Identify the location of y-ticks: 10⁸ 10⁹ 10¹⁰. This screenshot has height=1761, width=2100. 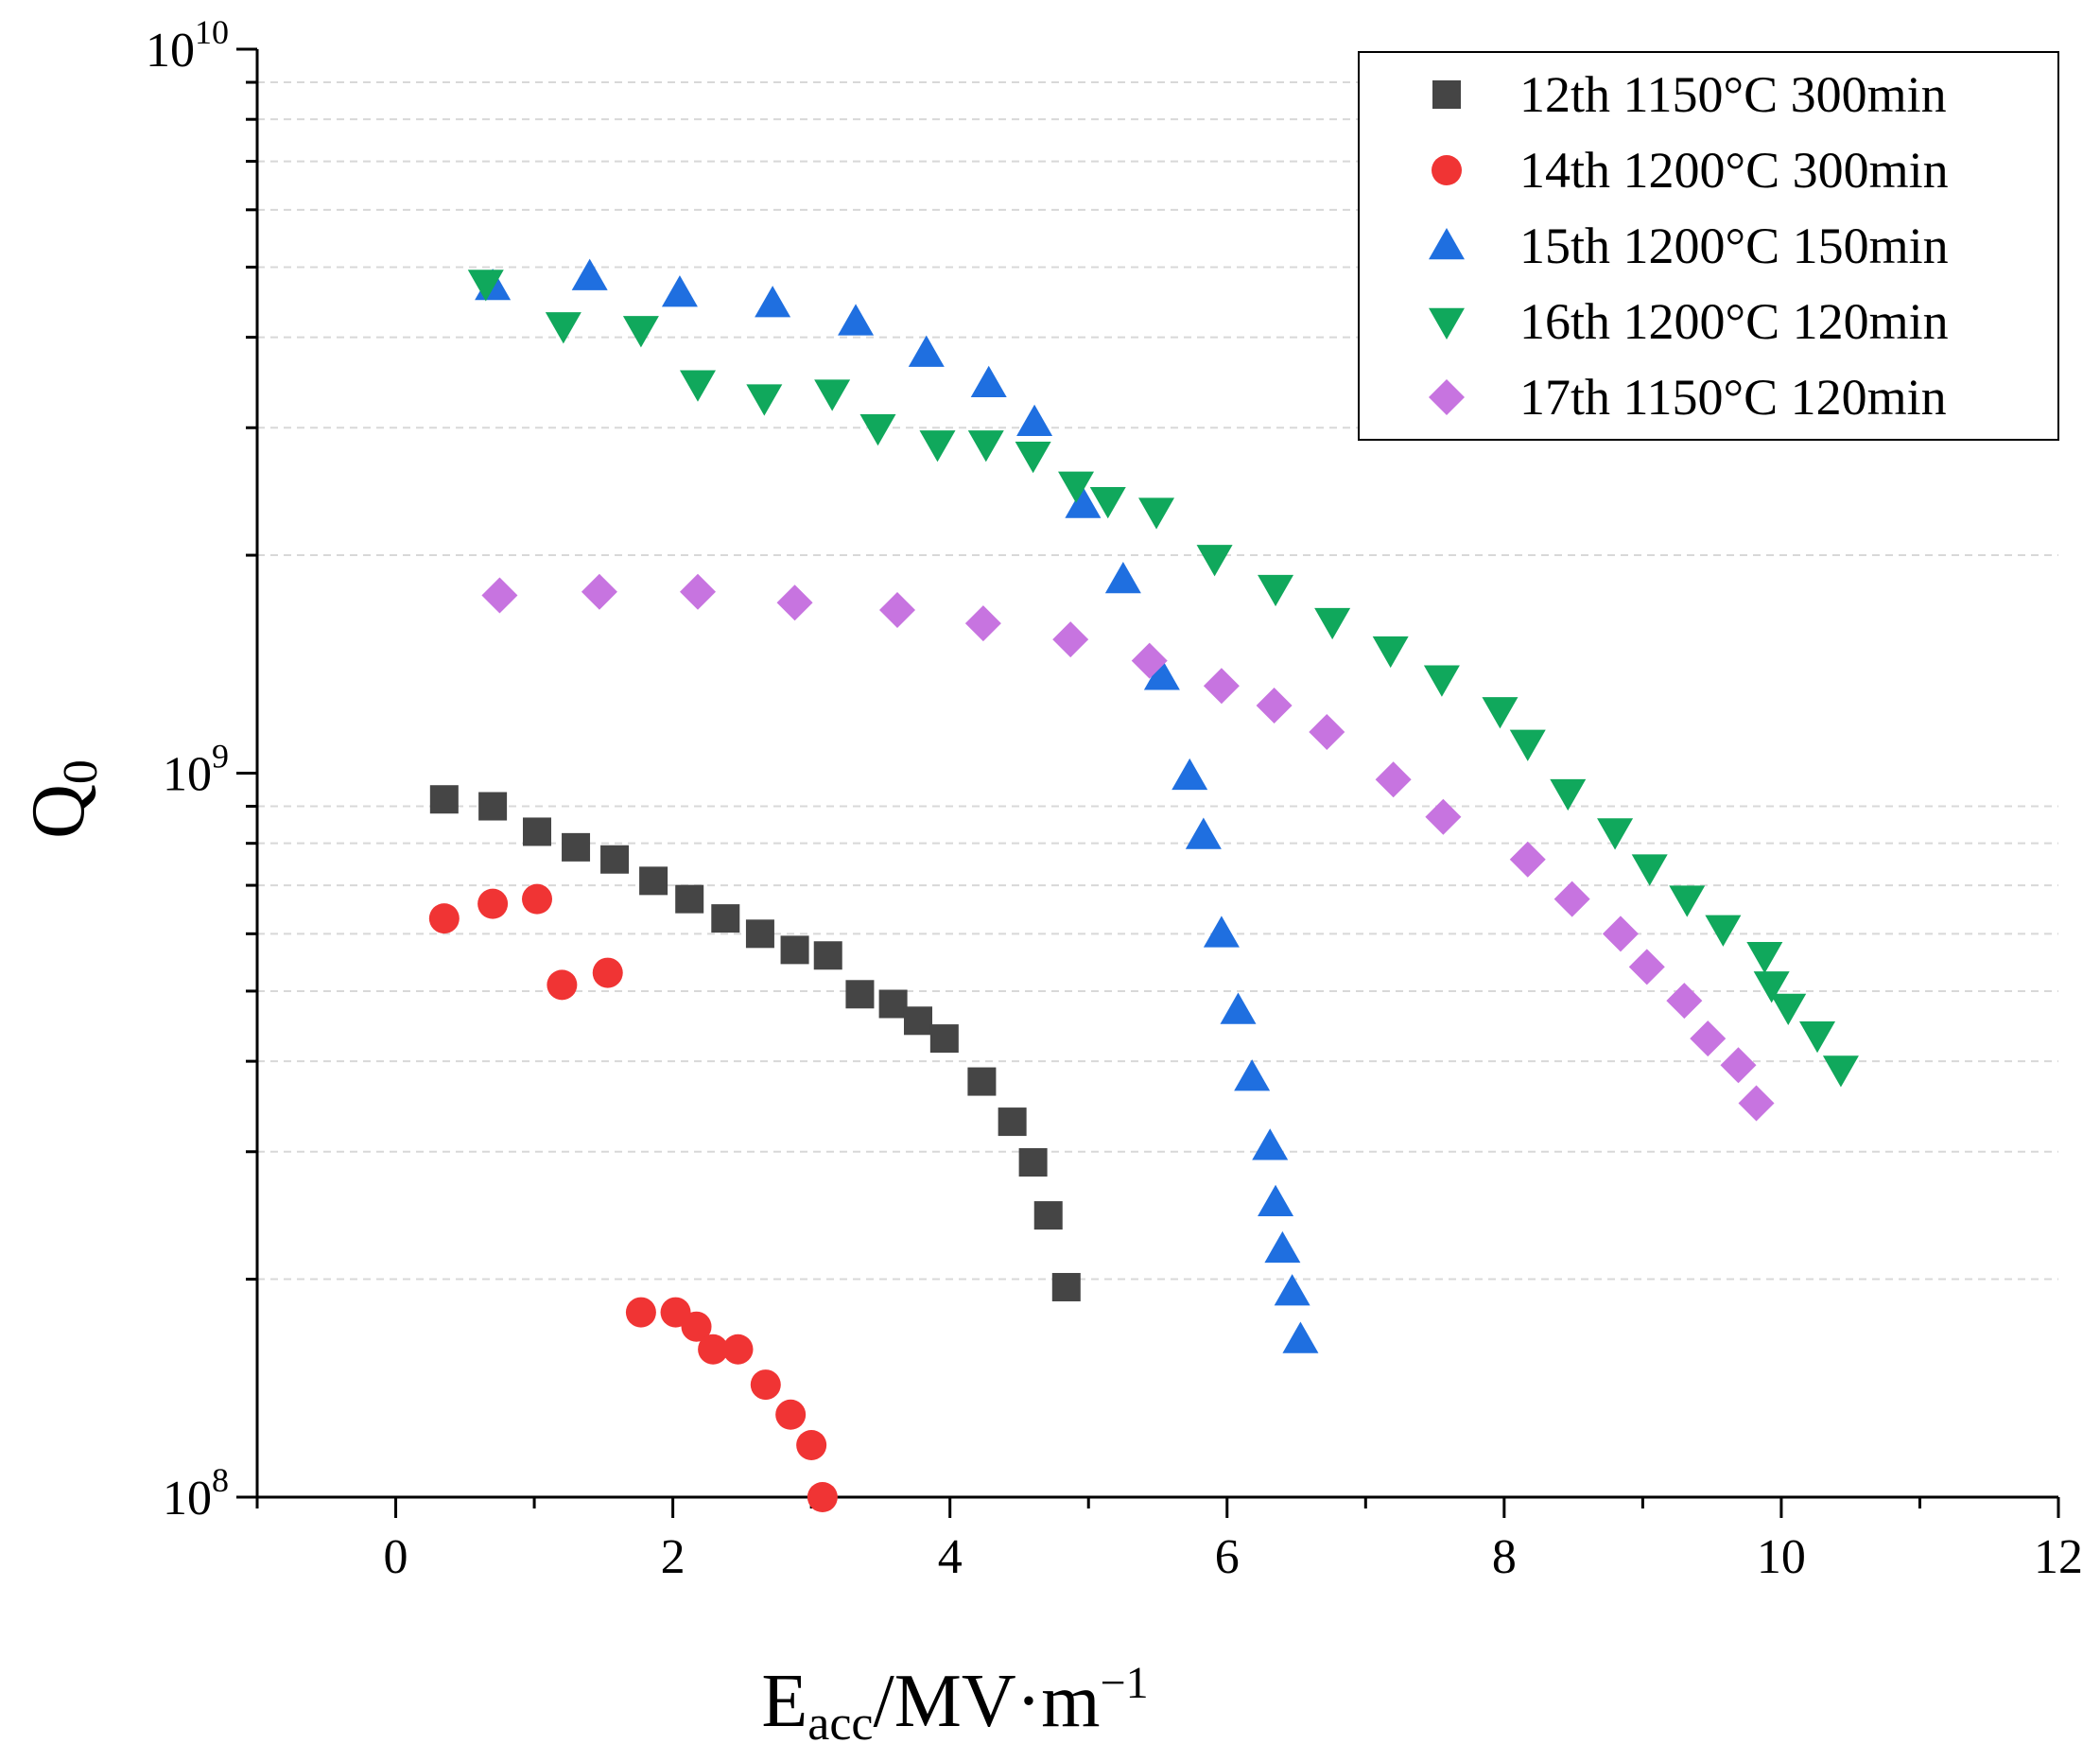
(202, 769).